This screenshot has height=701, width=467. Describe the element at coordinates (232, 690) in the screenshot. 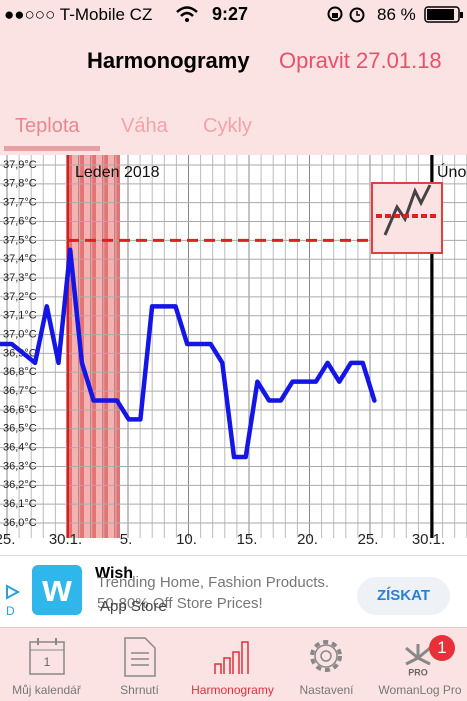

I see `tab-label: Harmonogramy` at that location.